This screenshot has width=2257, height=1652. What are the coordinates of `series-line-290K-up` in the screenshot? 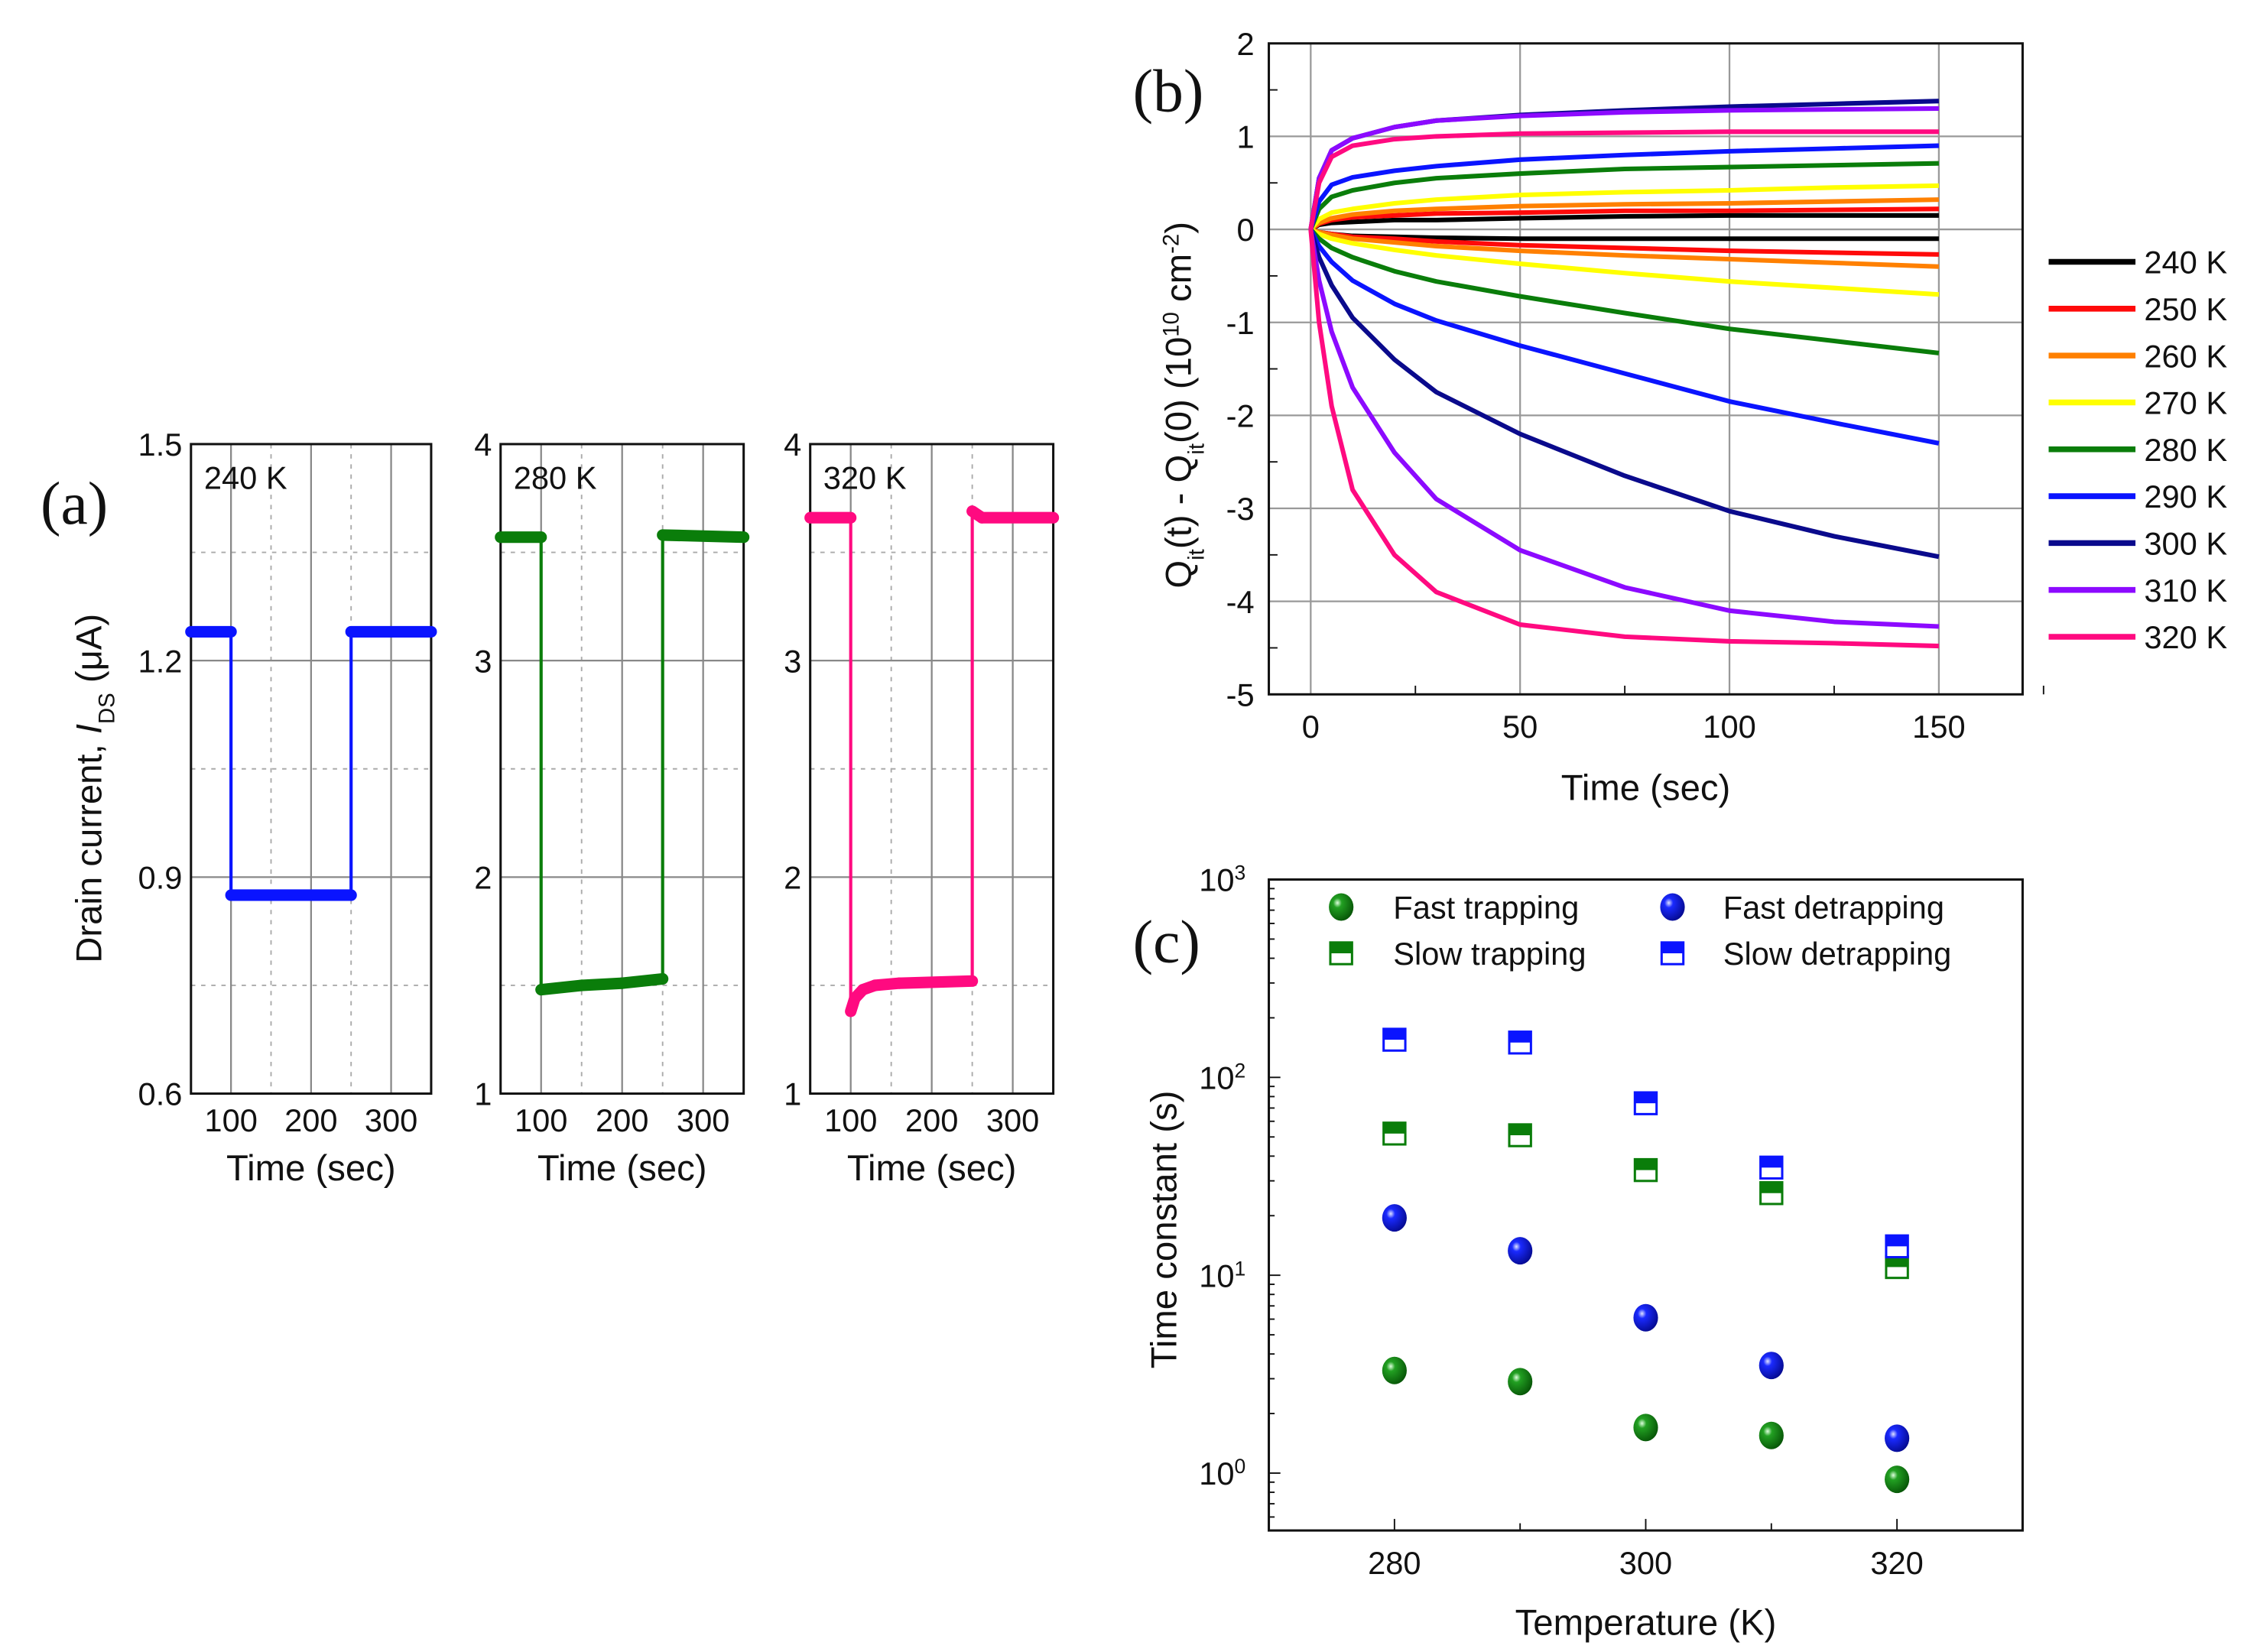 It's located at (1623, 186).